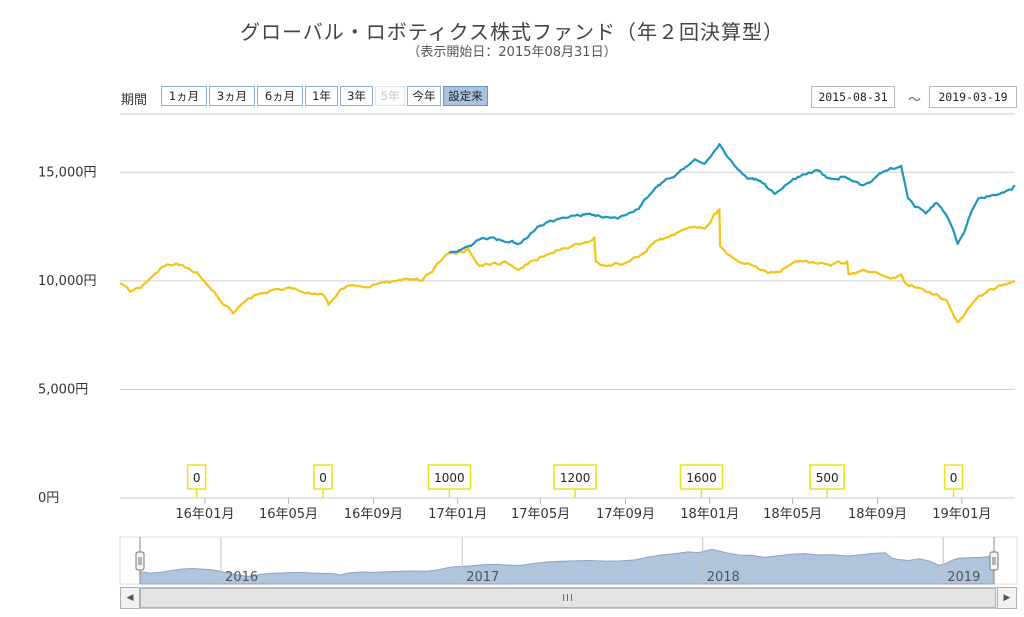 This screenshot has width=1024, height=617. I want to click on navigator: 2016 2017 2018 2019, so click(568, 560).